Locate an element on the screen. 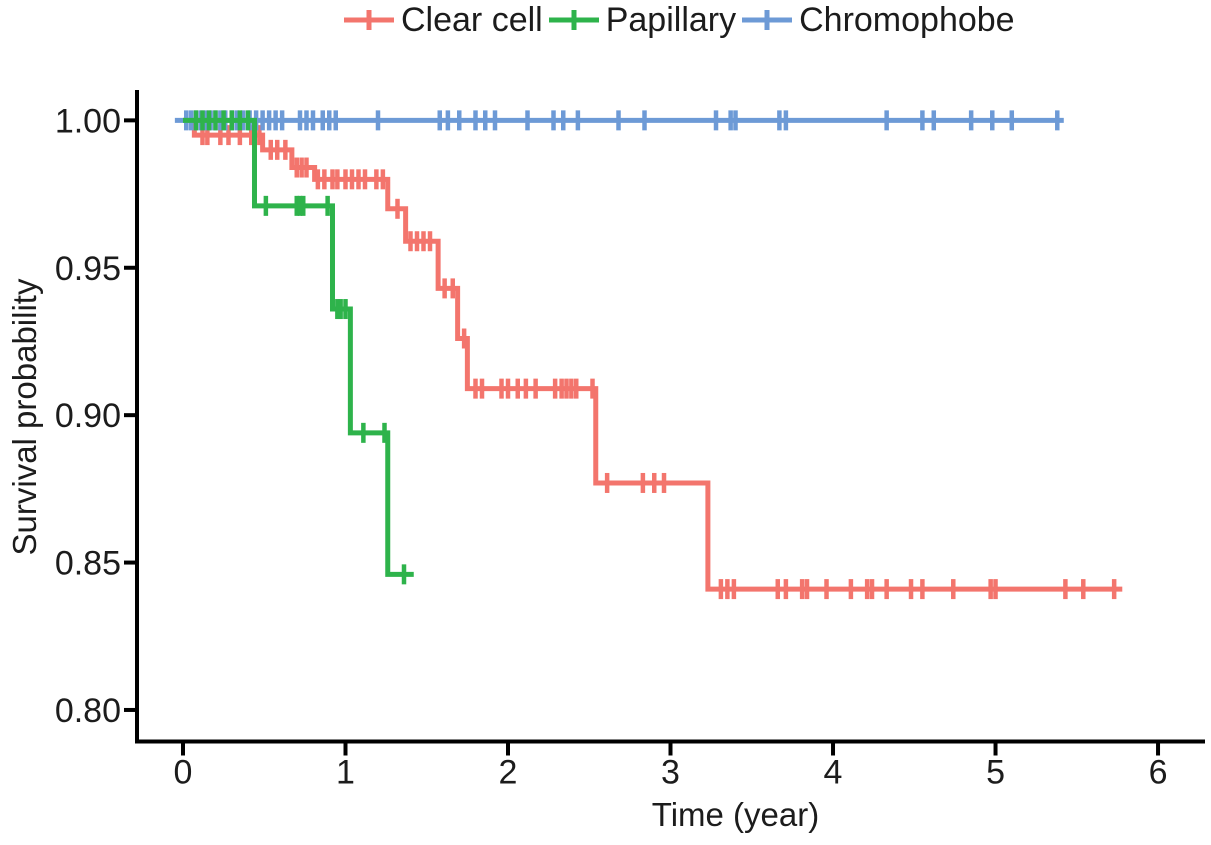 Image resolution: width=1211 pixels, height=845 pixels. legend-item-clear-cell: Clear cell is located at coordinates (443, 20).